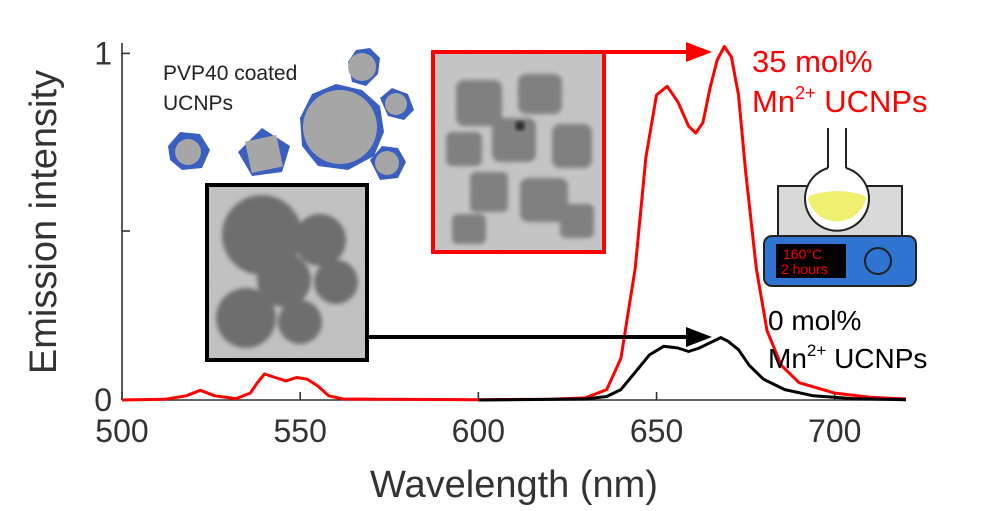 The image size is (1000, 511). I want to click on x-ticks: 500 550 600 650 700, so click(478, 420).